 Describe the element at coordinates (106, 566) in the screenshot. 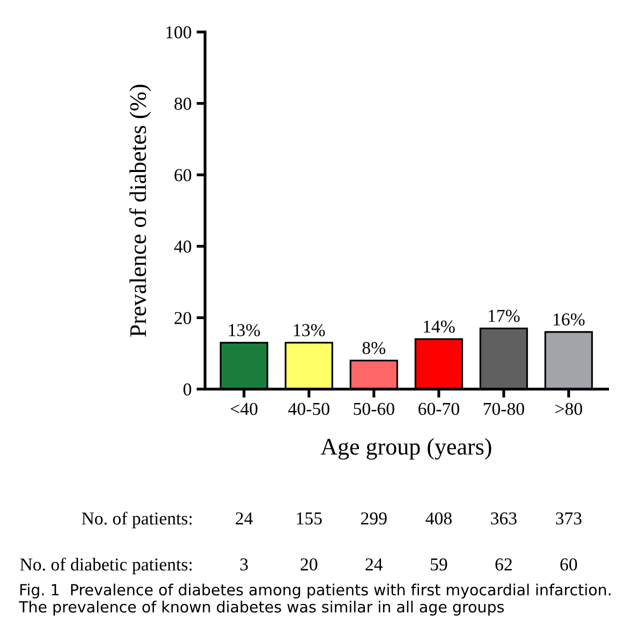

I see `text: No. of diabetic patients:` at that location.